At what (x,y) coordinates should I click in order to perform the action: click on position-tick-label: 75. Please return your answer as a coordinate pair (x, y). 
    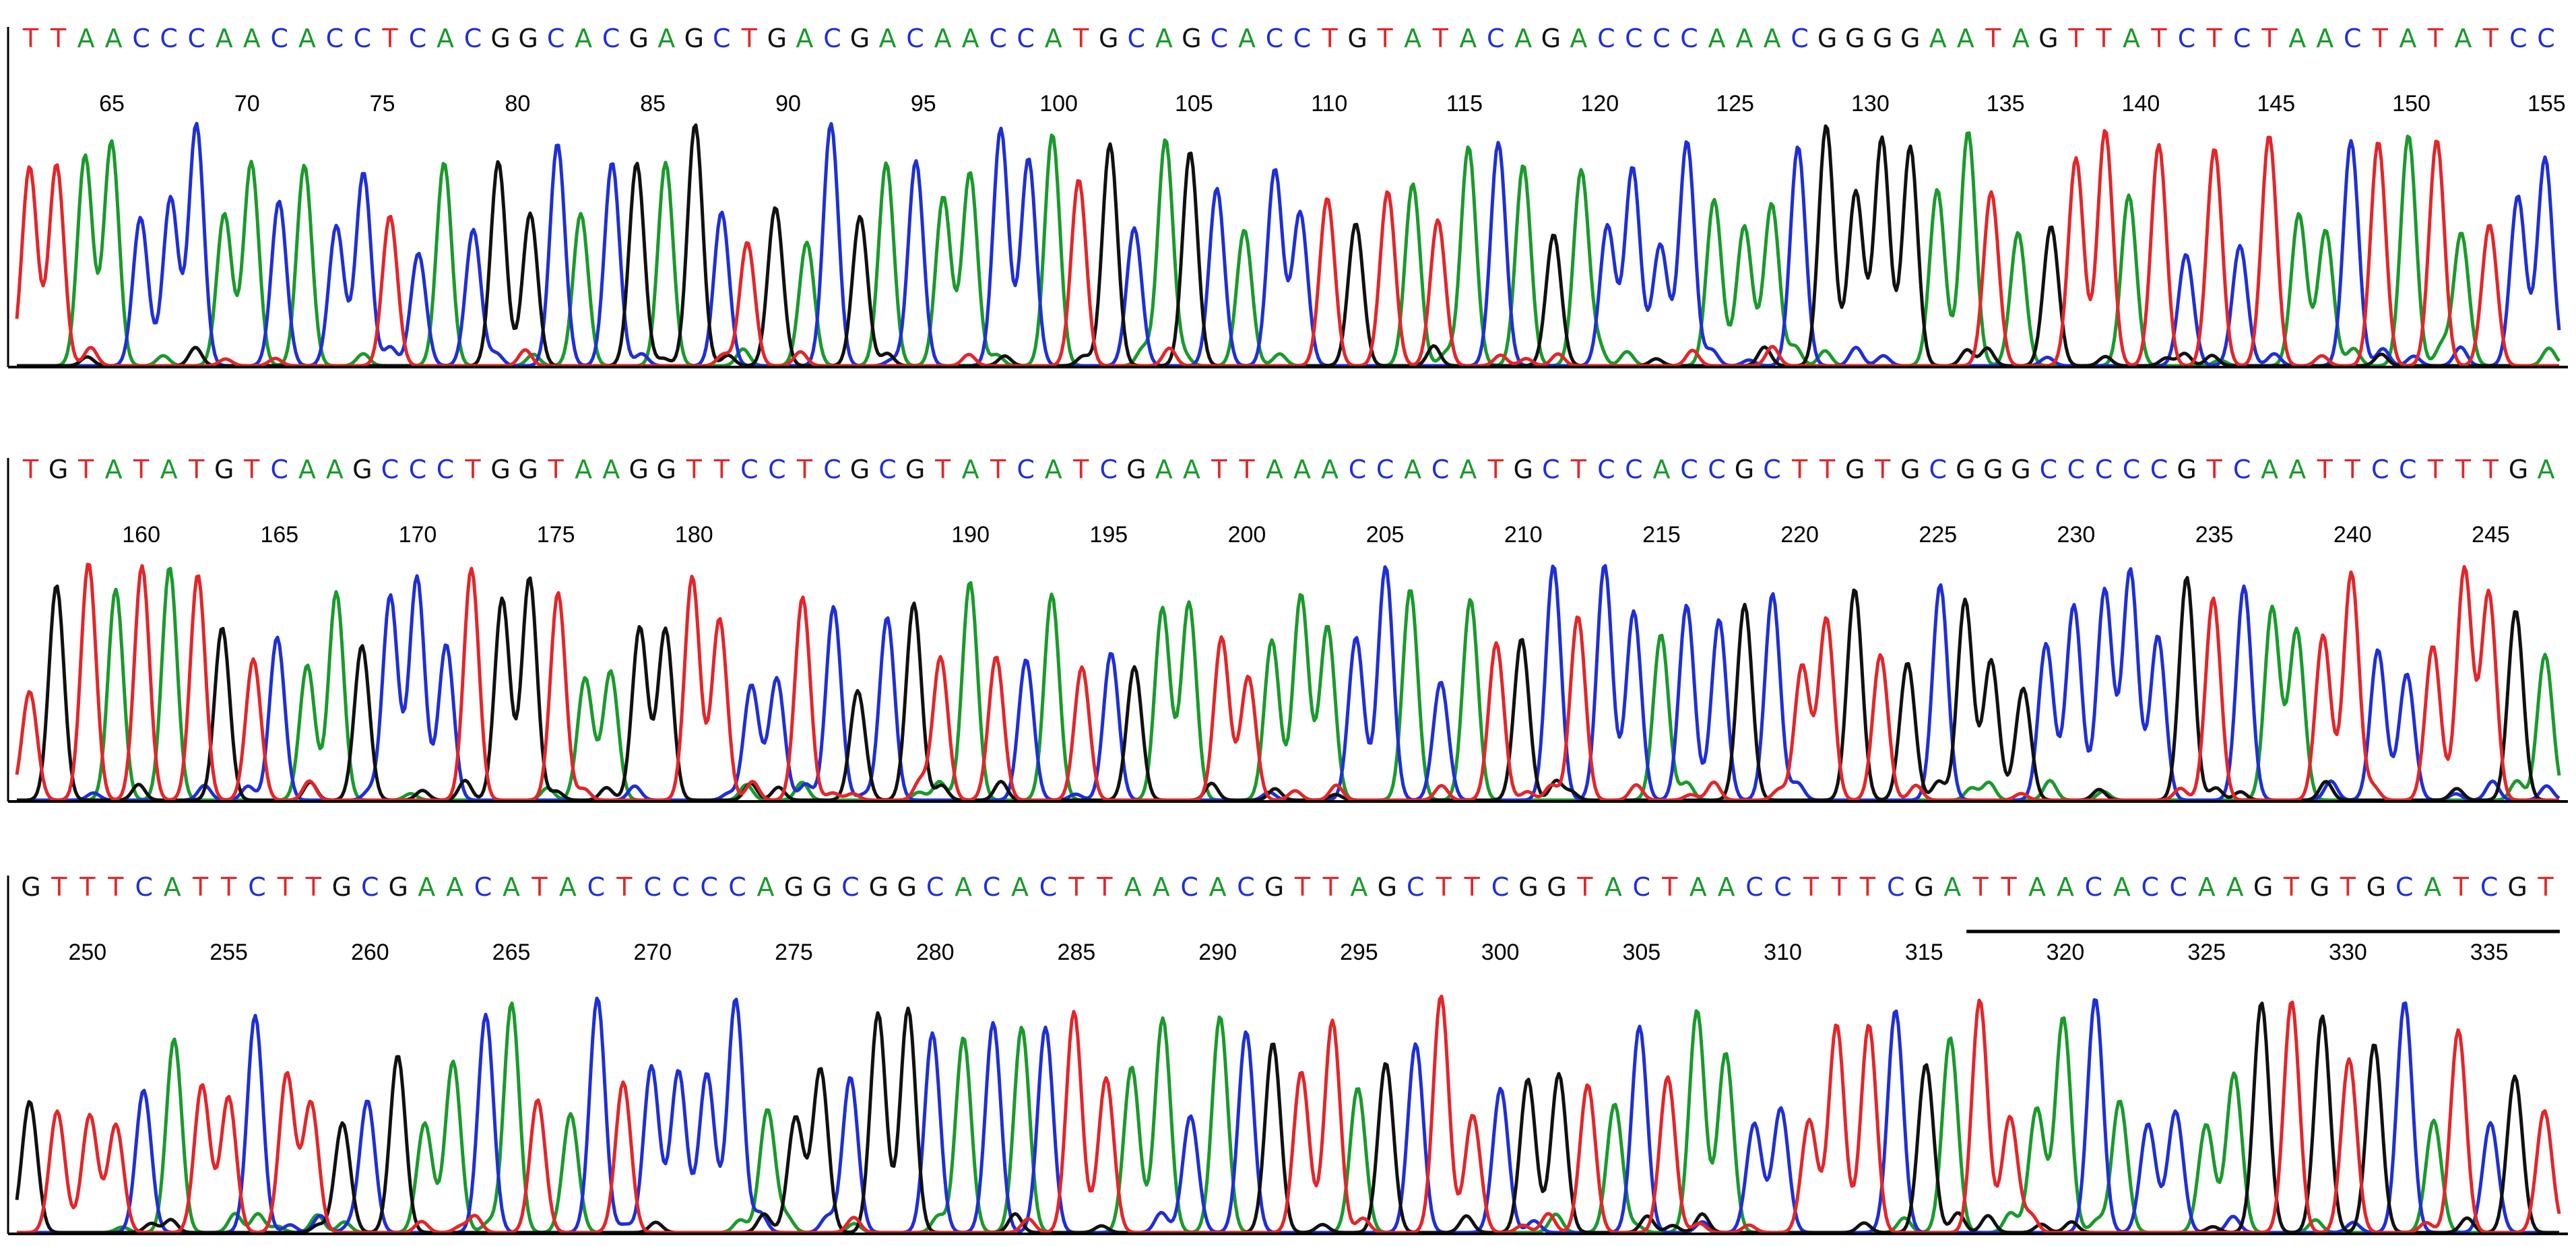
    Looking at the image, I should click on (382, 104).